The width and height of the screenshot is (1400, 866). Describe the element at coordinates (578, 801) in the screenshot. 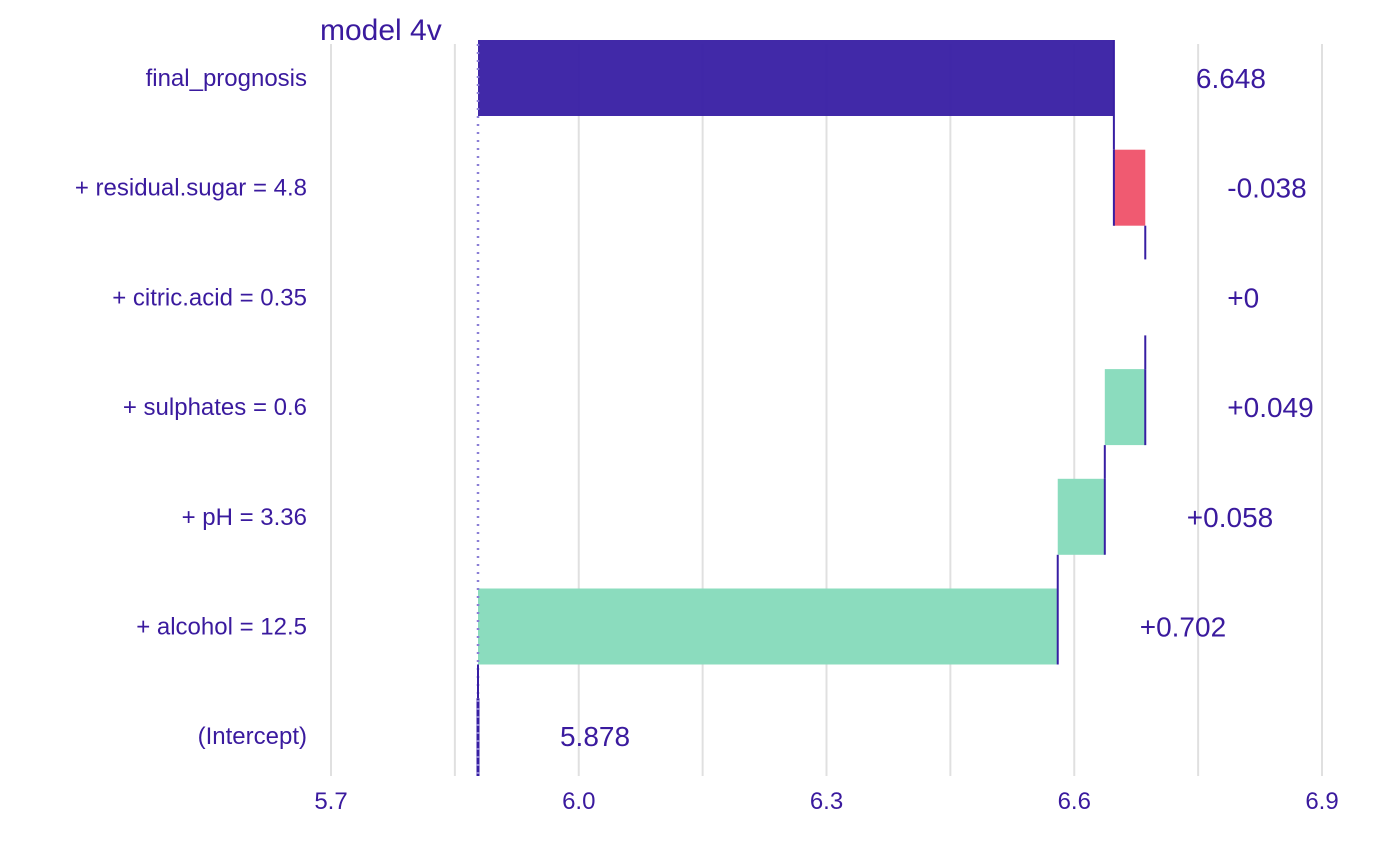

I see `x-tick-label: 6.0` at that location.